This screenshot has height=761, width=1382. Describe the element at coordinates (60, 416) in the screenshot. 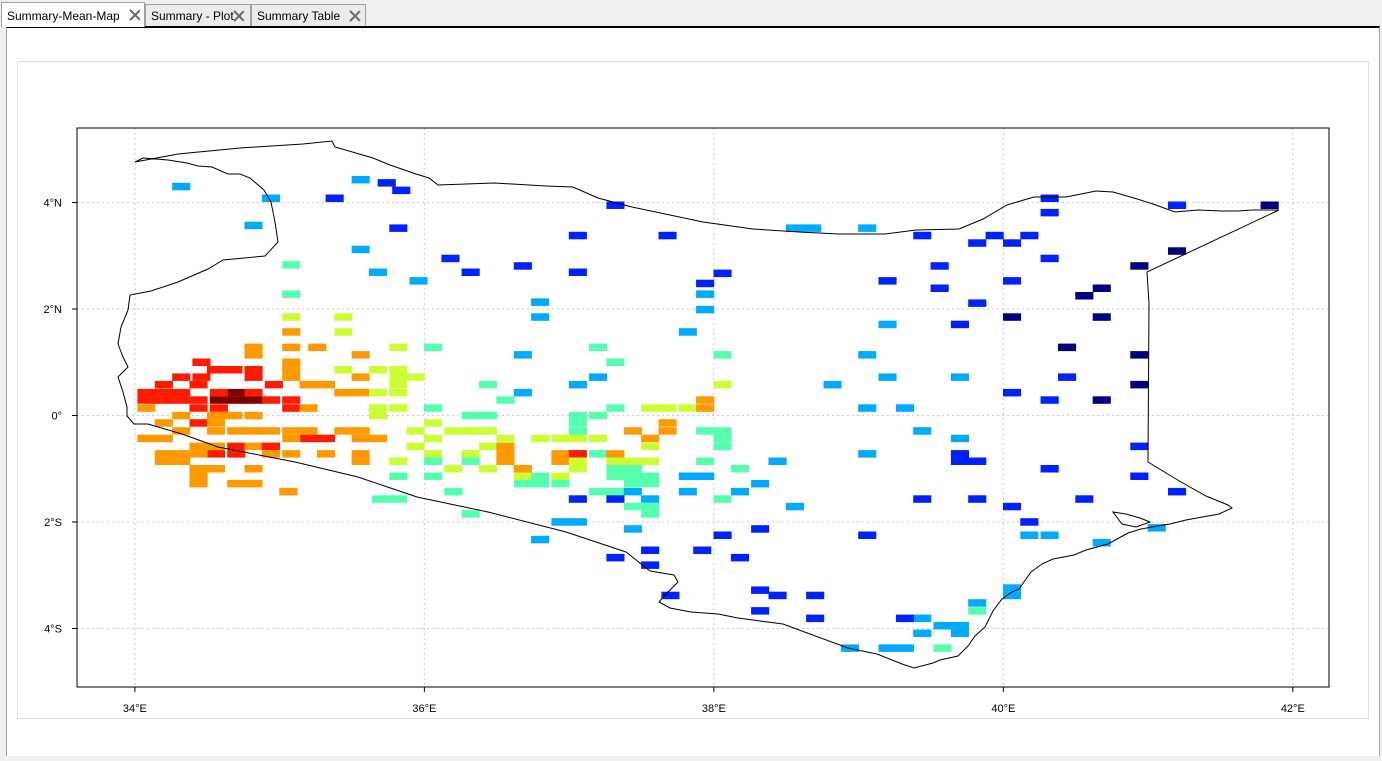

I see `y-axis: 4°N 2°N 0° 2°S 4°S` at that location.